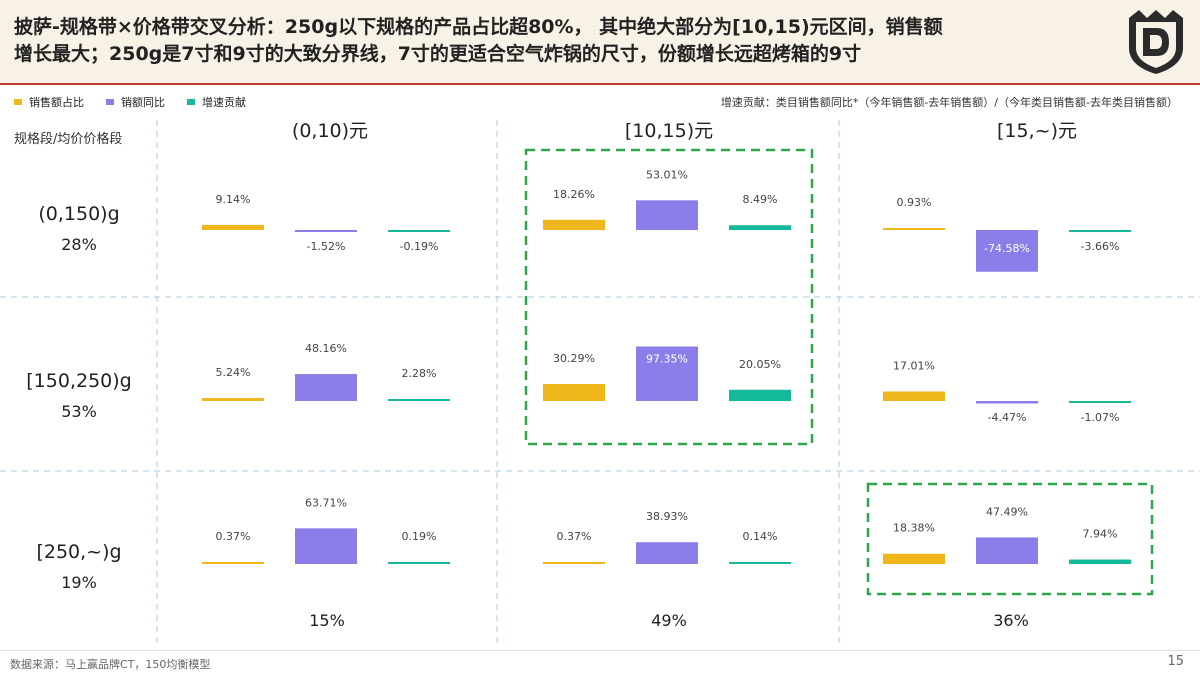 This screenshot has height=675, width=1200. I want to click on row-label-0-150: (0,150)g 28%, so click(79, 228).